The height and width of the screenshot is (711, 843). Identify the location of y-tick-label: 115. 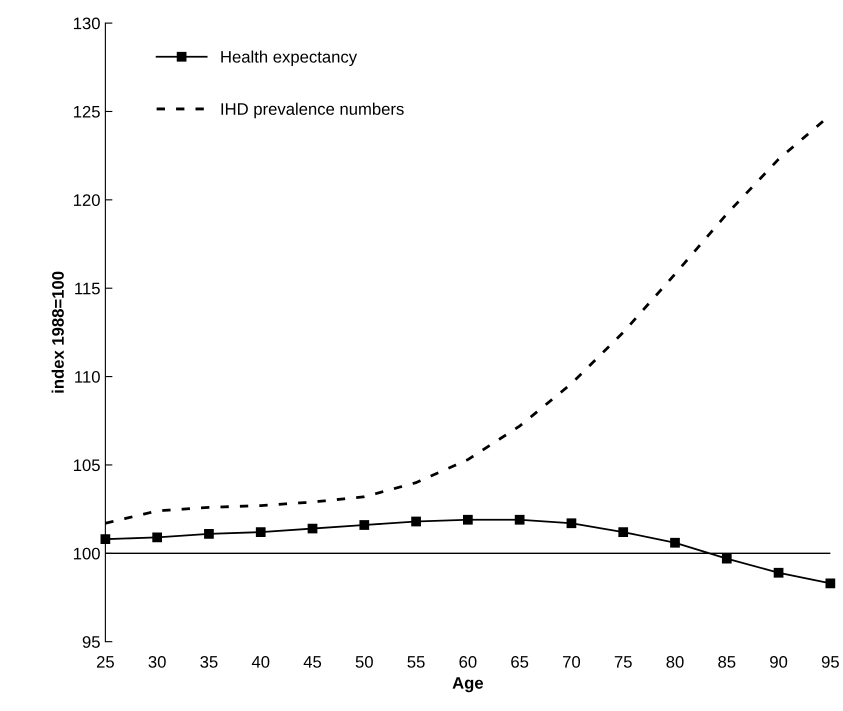
(87, 288).